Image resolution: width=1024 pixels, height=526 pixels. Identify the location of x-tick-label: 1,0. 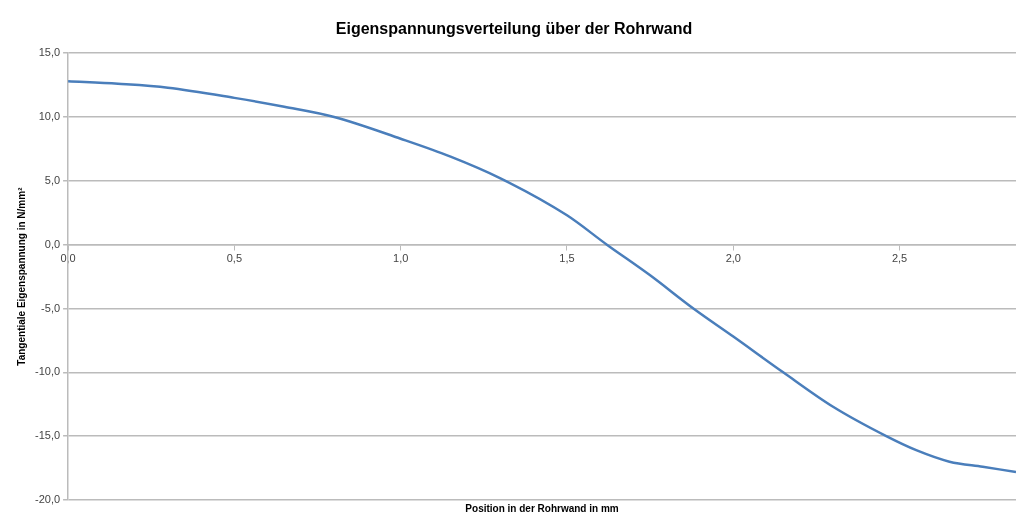
(401, 258).